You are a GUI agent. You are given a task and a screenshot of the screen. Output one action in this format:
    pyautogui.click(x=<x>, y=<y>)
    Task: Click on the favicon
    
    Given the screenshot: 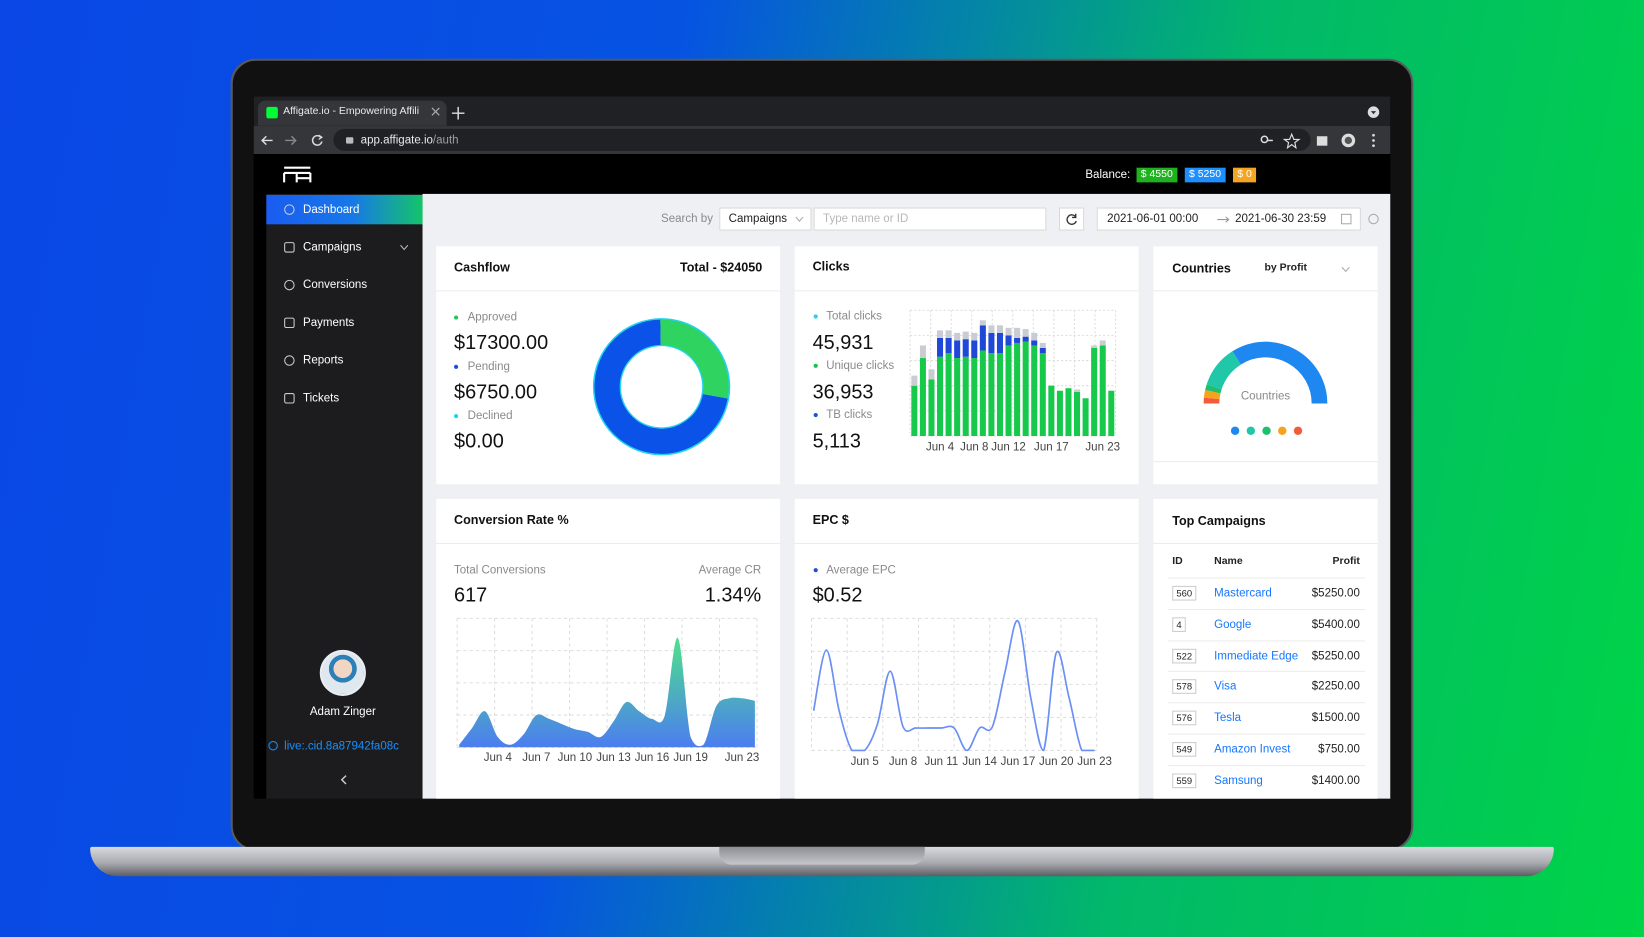 What is the action you would take?
    pyautogui.click(x=272, y=112)
    